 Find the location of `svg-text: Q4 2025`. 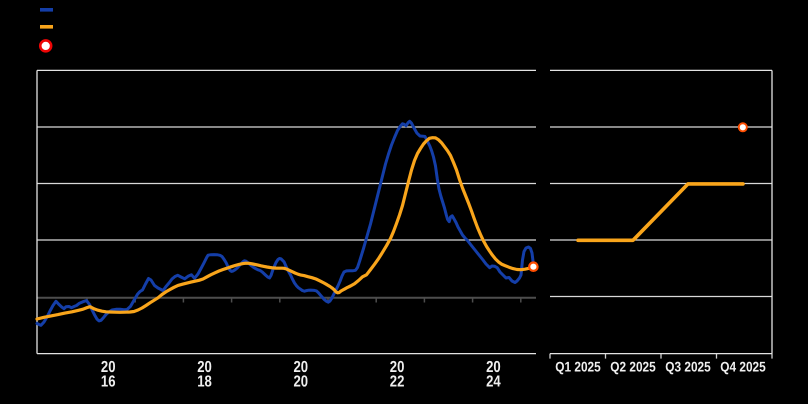

svg-text: Q4 2025 is located at coordinates (743, 367).